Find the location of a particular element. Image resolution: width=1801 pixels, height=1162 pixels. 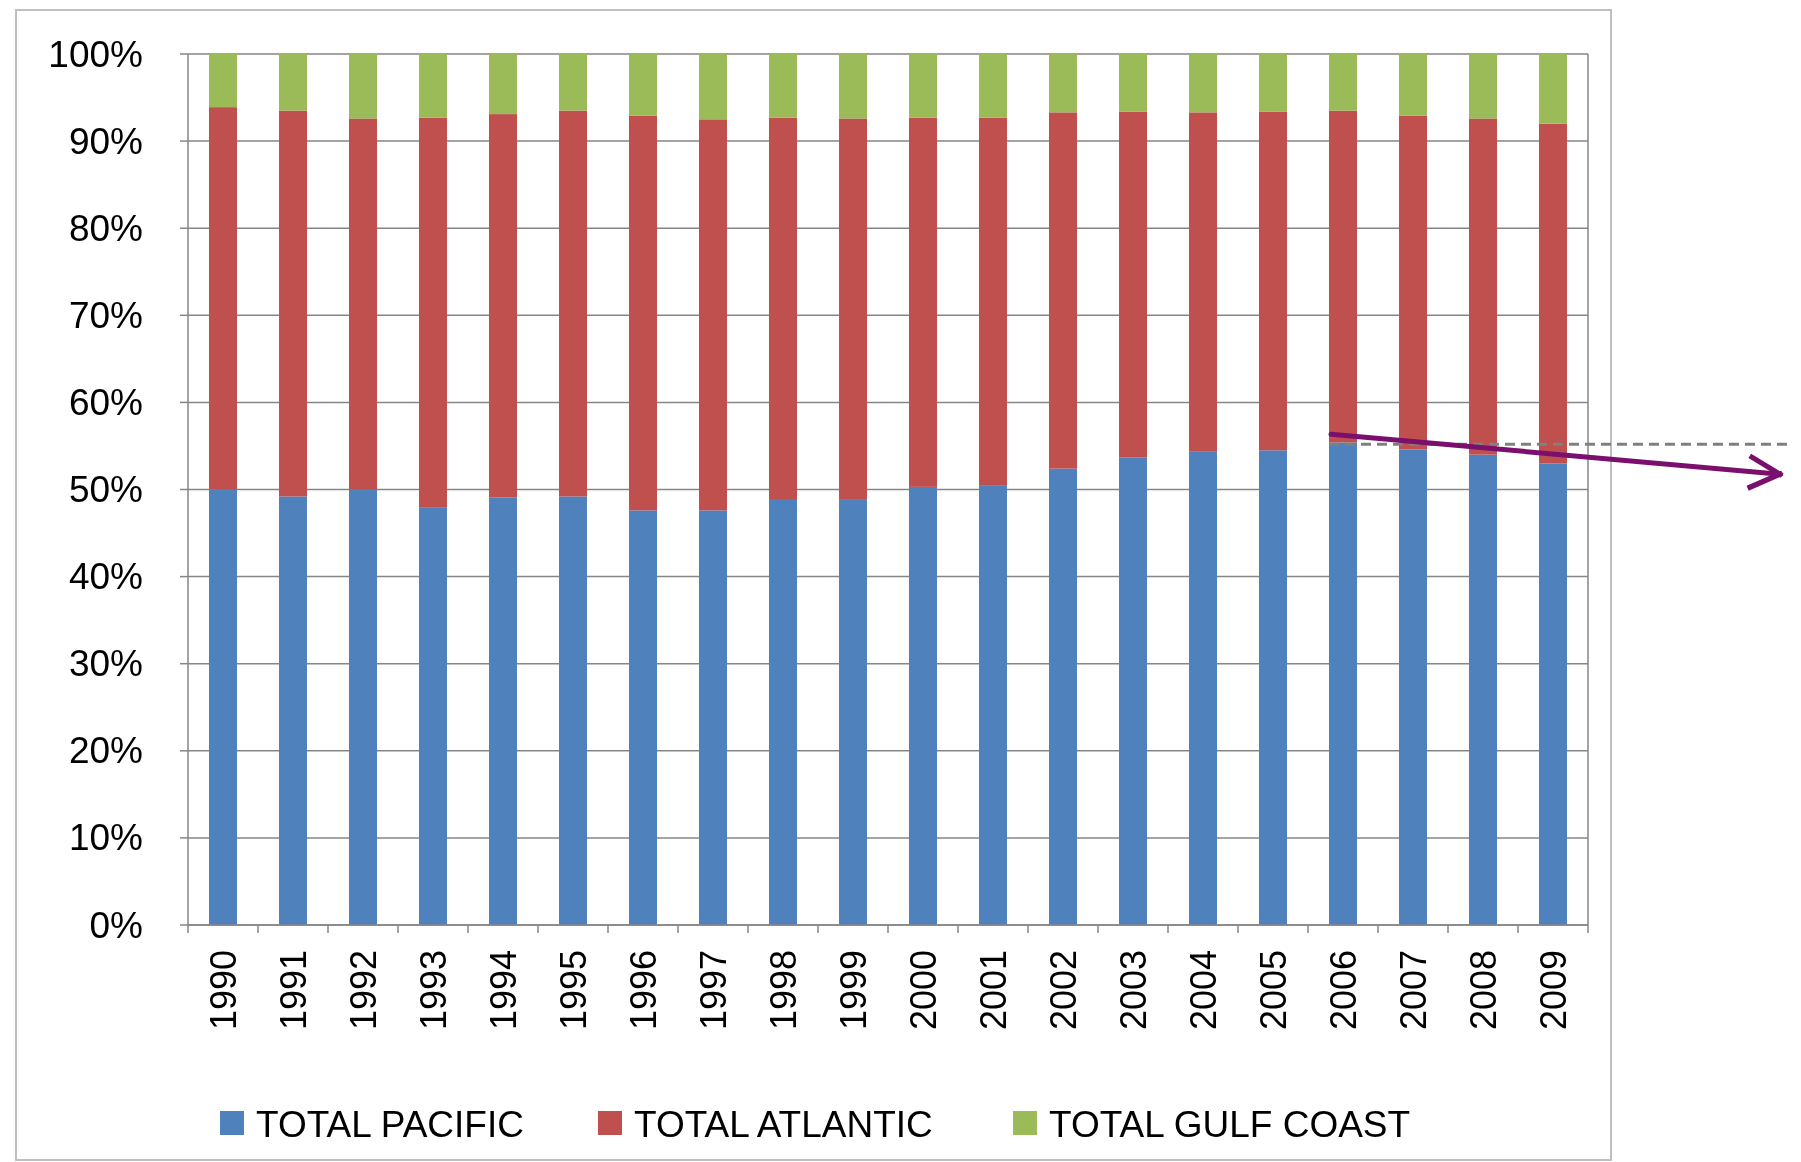

y-tick-label: 10% is located at coordinates (105, 838).